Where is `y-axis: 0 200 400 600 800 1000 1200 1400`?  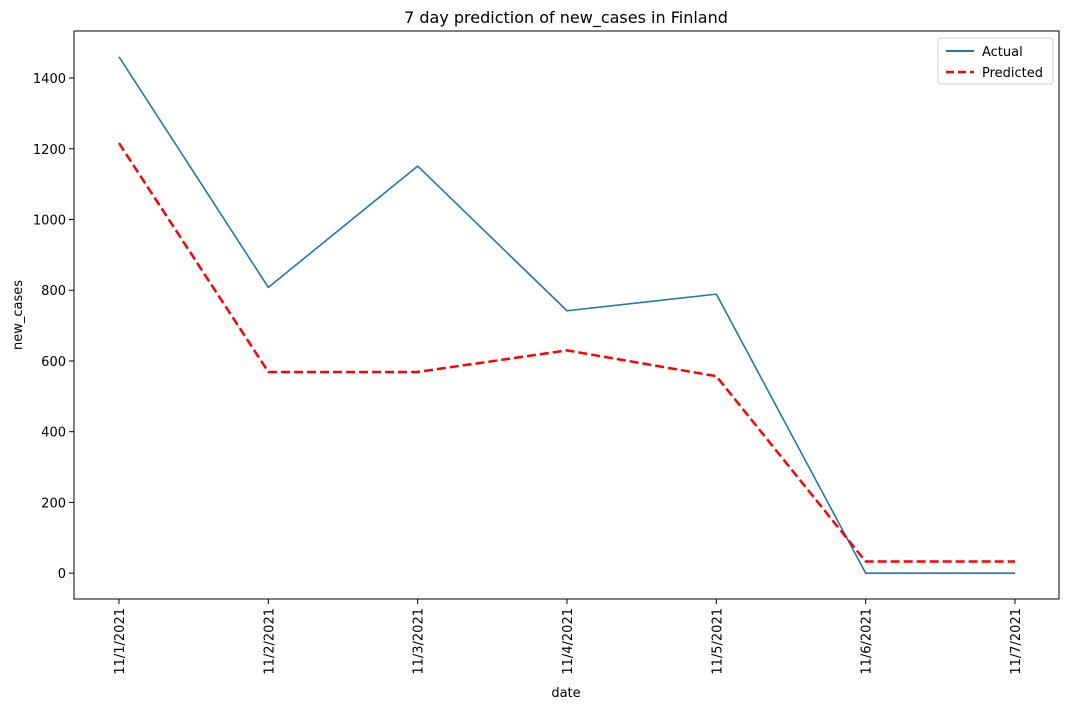 y-axis: 0 200 400 600 800 1000 1200 1400 is located at coordinates (53, 327).